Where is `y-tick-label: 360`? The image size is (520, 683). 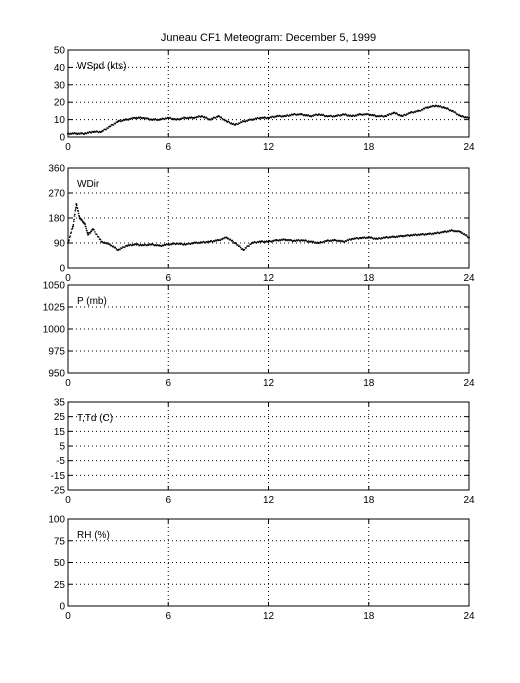 y-tick-label: 360 is located at coordinates (56, 169).